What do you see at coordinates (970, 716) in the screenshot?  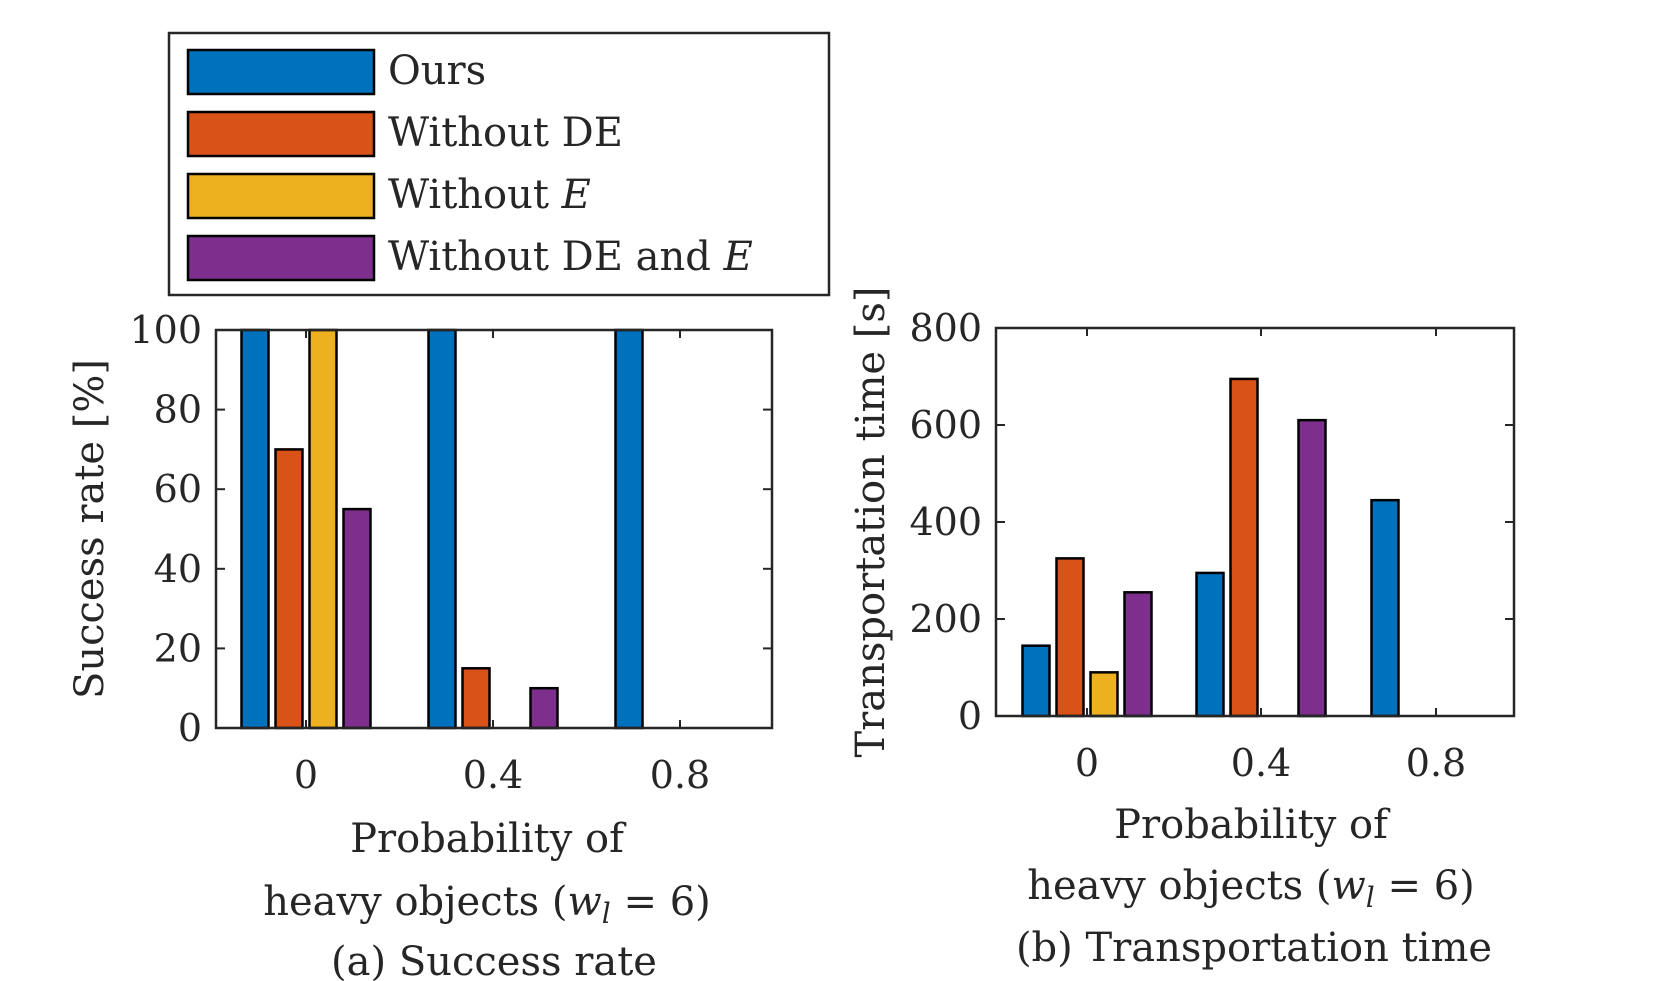 I see `chart-b-ytick-label: 0` at bounding box center [970, 716].